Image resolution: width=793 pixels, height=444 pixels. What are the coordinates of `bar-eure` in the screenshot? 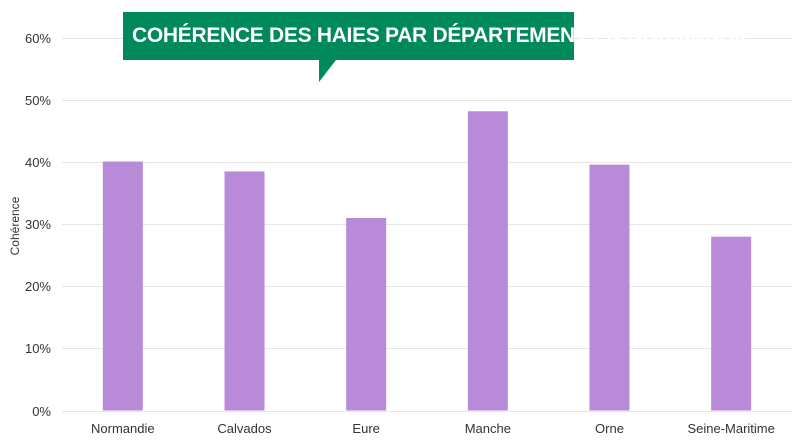 It's located at (366, 314).